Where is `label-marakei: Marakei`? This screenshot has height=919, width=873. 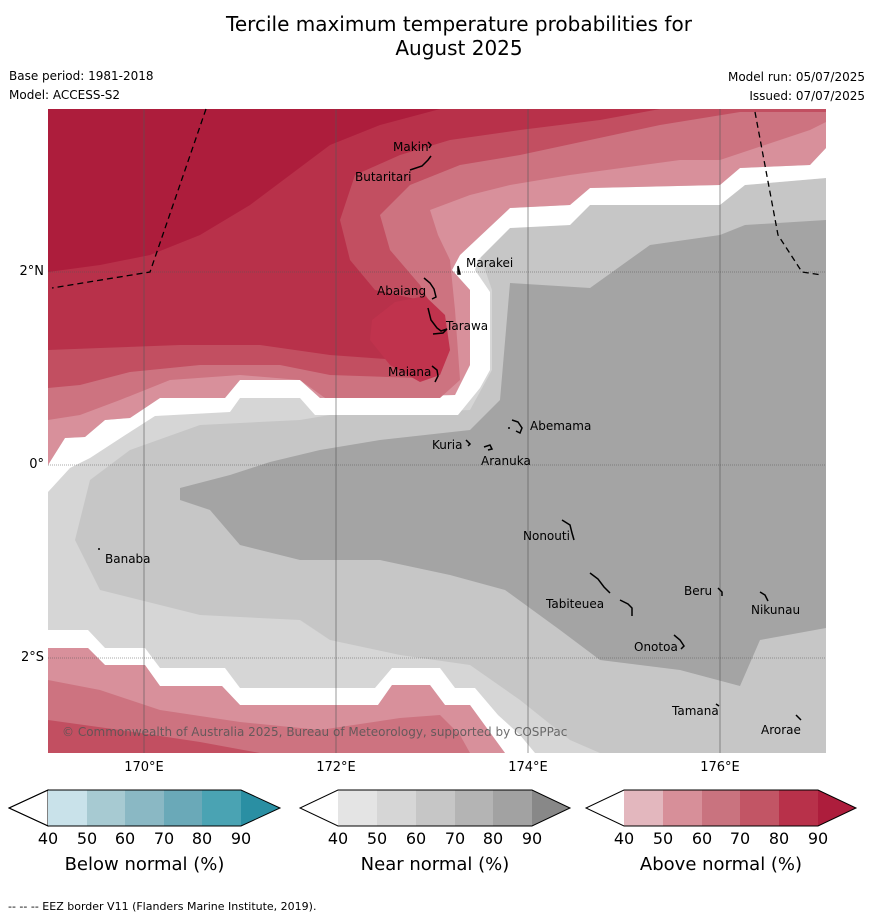 label-marakei: Marakei is located at coordinates (489, 263).